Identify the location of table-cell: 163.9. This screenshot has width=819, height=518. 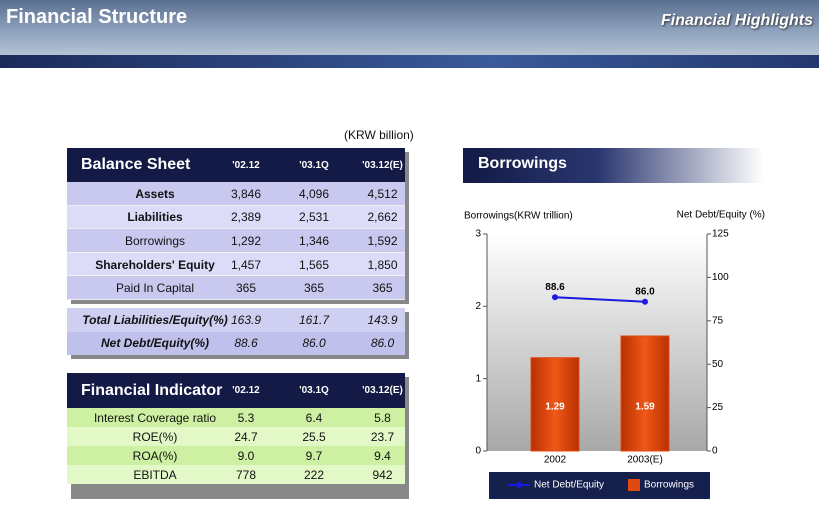
(246, 319).